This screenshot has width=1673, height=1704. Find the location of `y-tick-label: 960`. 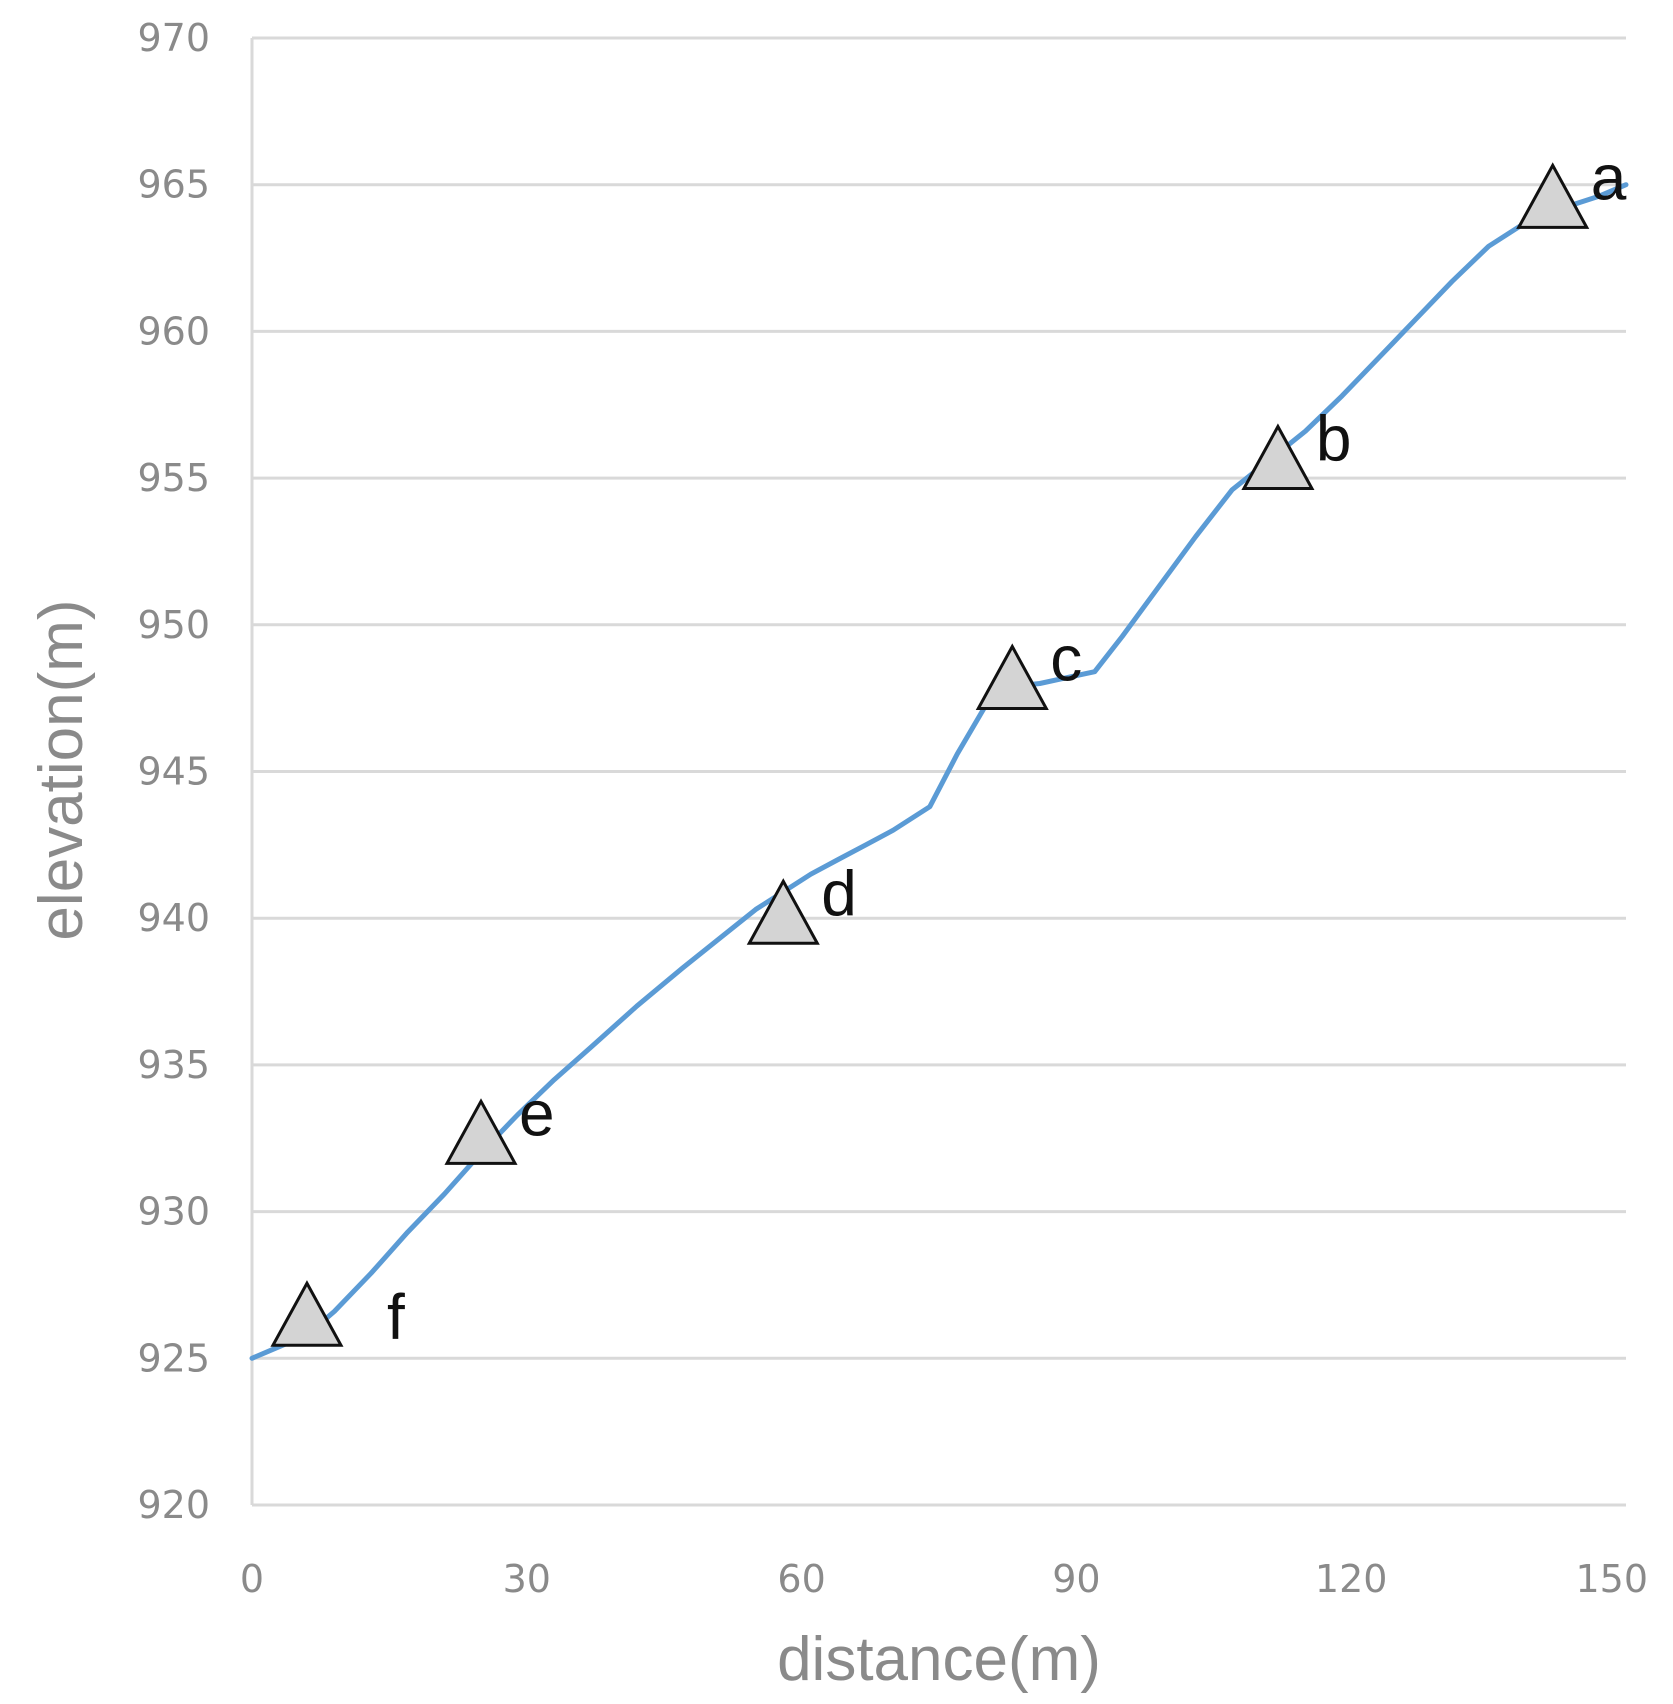

y-tick-label: 960 is located at coordinates (173, 331).